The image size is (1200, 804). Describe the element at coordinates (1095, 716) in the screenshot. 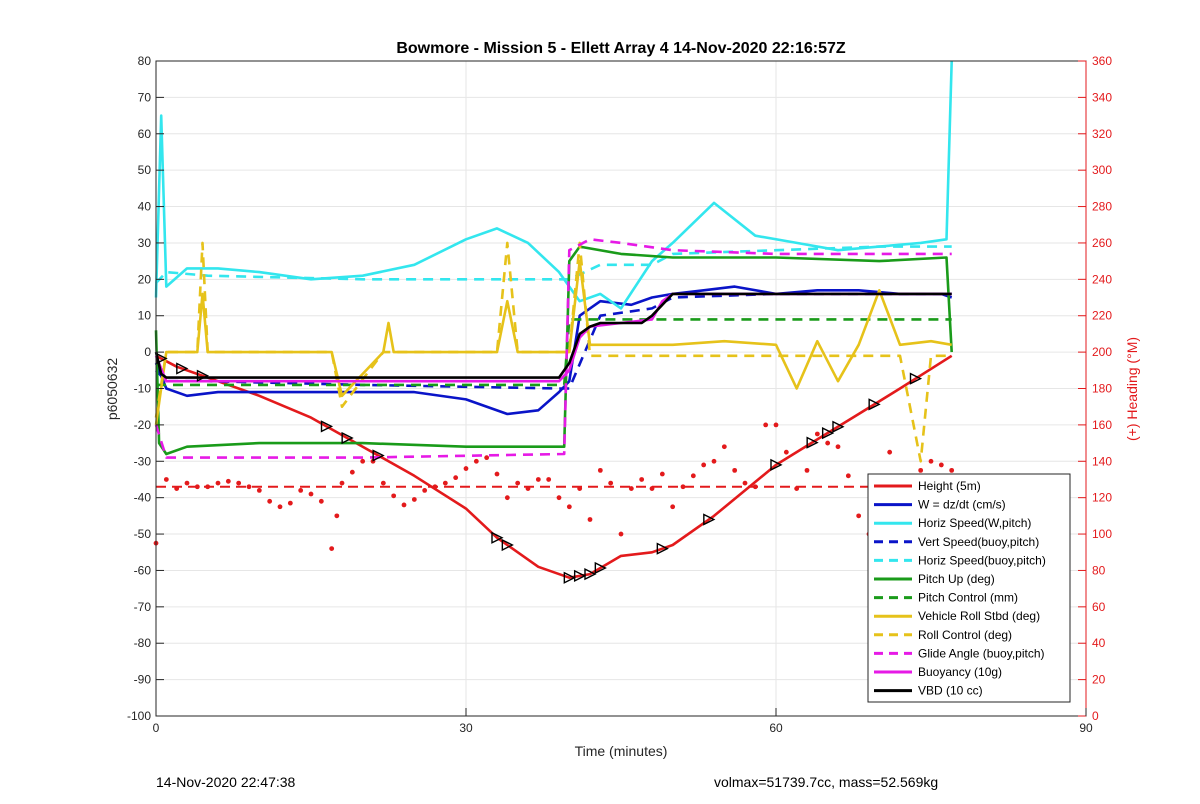

I see `y2-tick-label: 0` at that location.